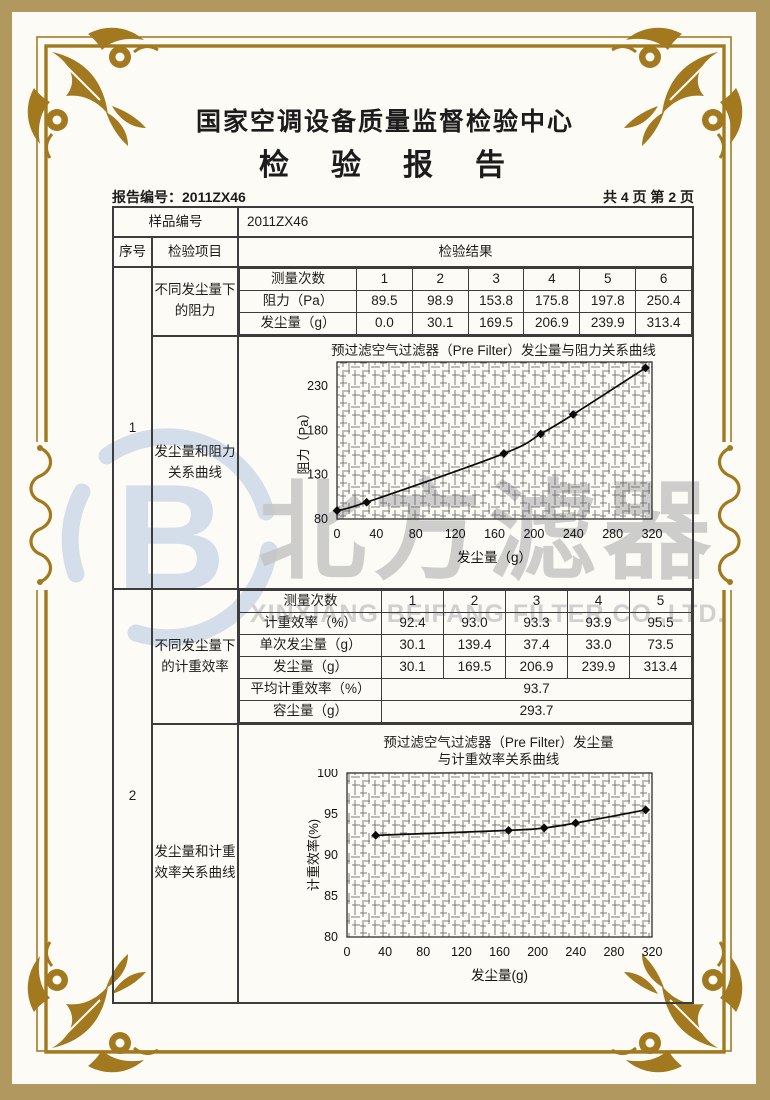  I want to click on svg-text: 阻力（Pa）, so click(303, 441).